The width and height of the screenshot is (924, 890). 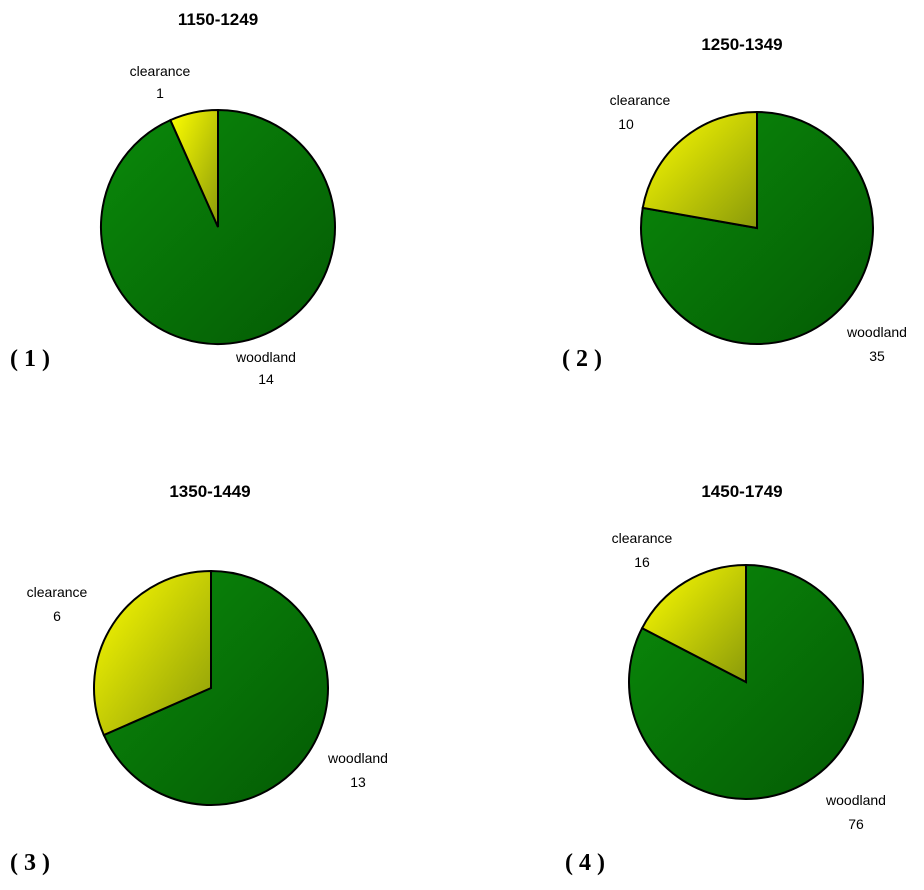 I want to click on panel-label: ( 3 ), so click(x=30, y=863).